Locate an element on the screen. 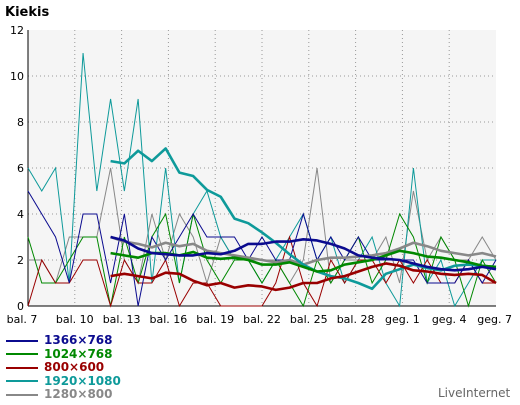  legend-label: 1024×768 is located at coordinates (78, 353).